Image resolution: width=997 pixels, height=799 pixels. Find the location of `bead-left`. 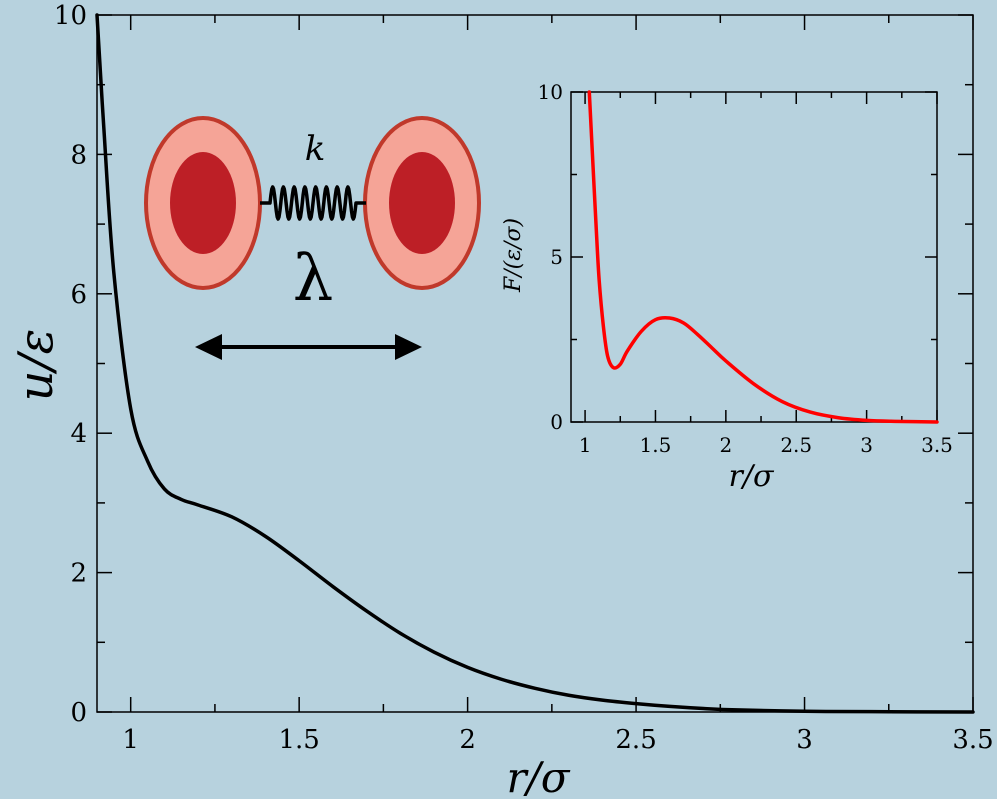

bead-left is located at coordinates (203, 203).